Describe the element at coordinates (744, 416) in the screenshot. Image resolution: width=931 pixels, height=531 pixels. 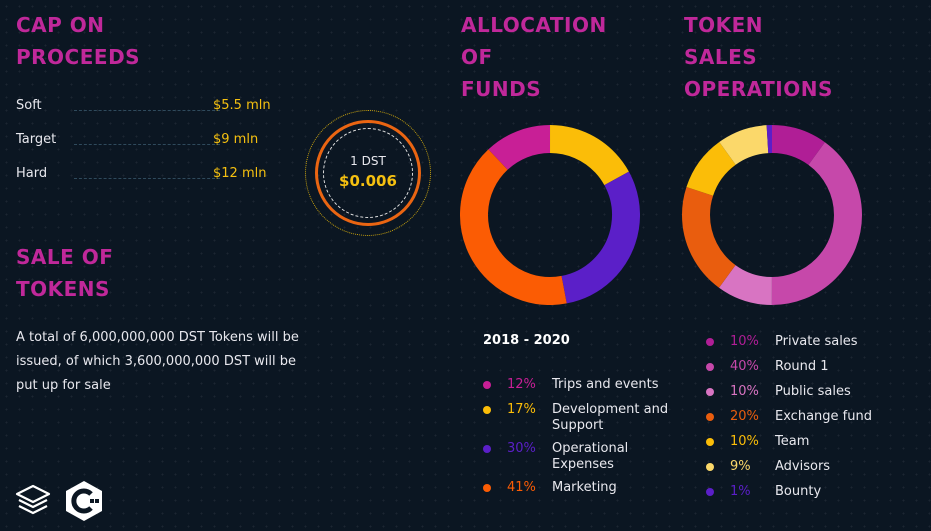
I see `legend-percent: 20%` at that location.